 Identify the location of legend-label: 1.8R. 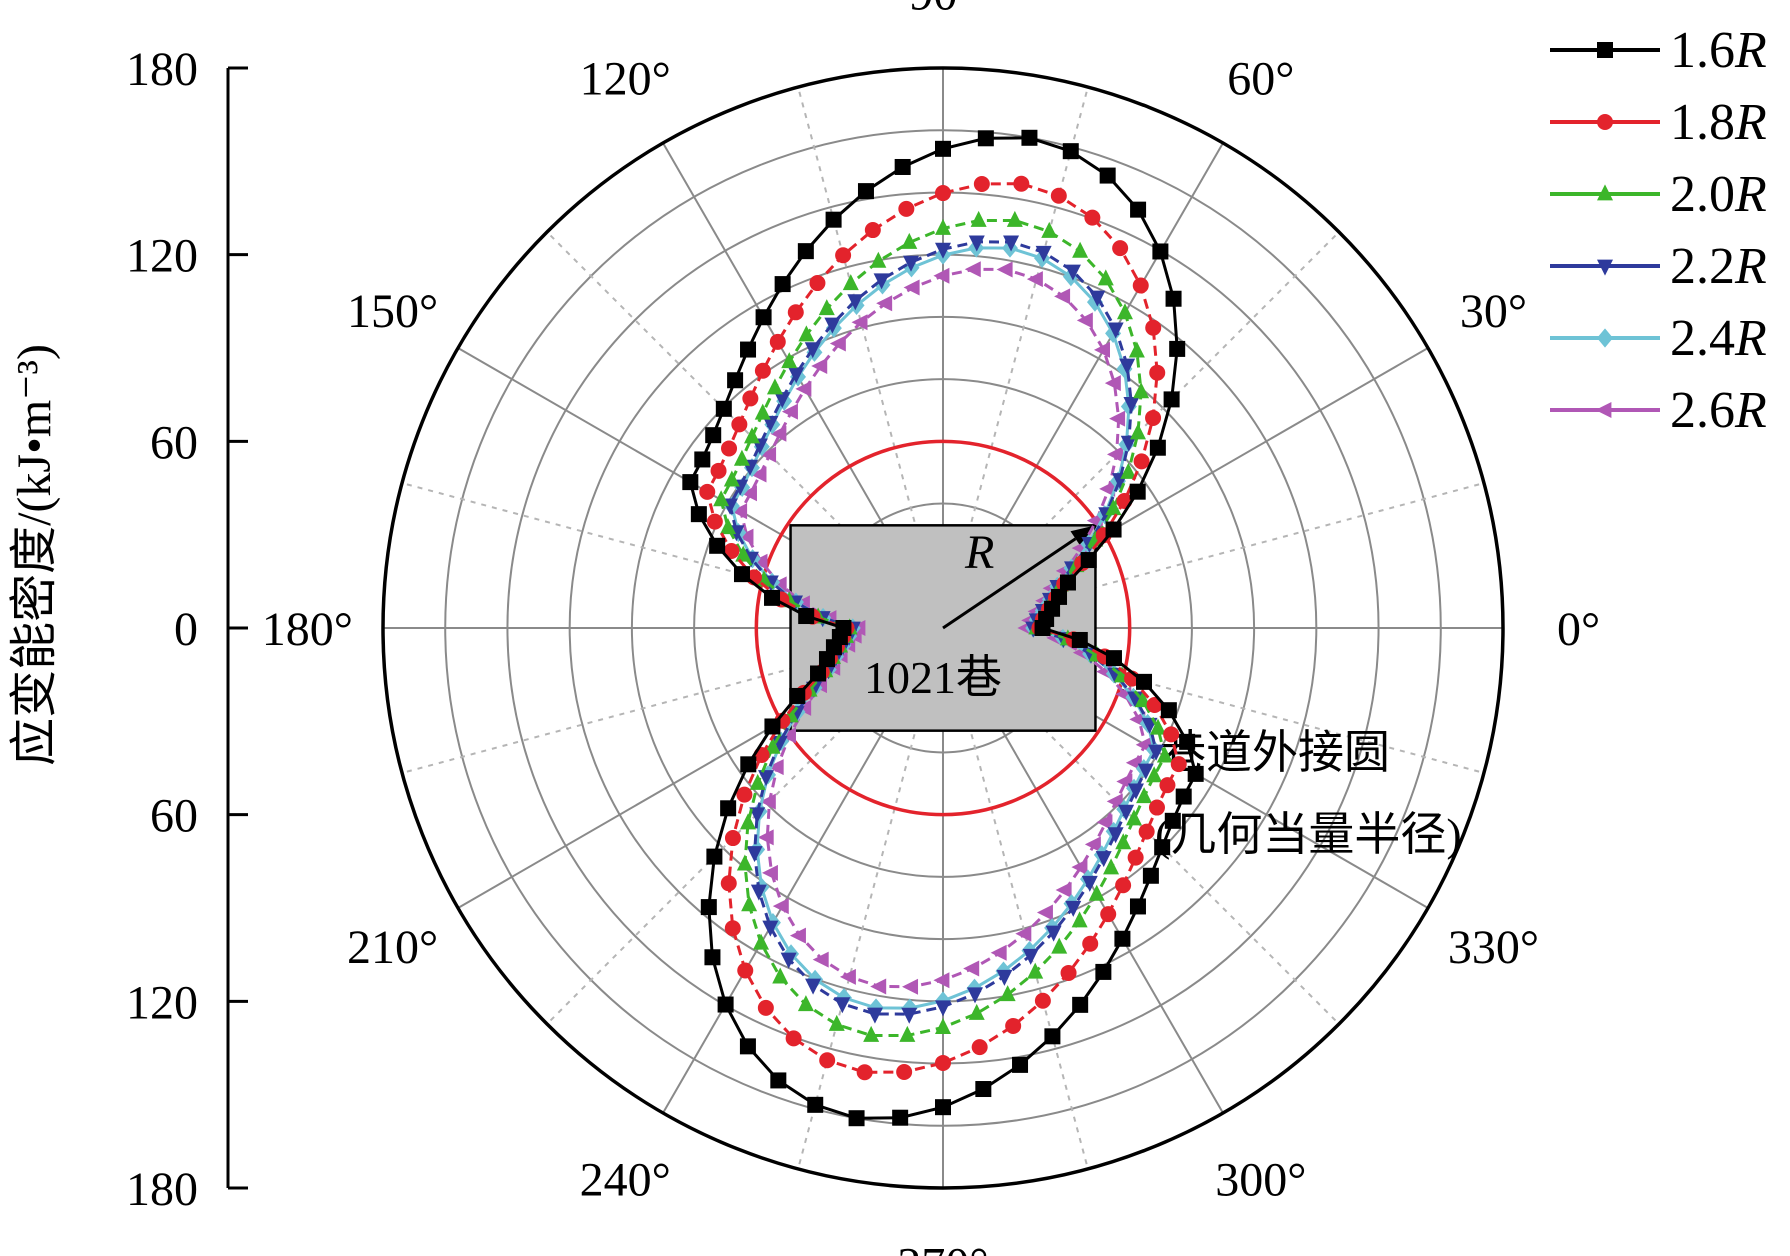
(1718, 122).